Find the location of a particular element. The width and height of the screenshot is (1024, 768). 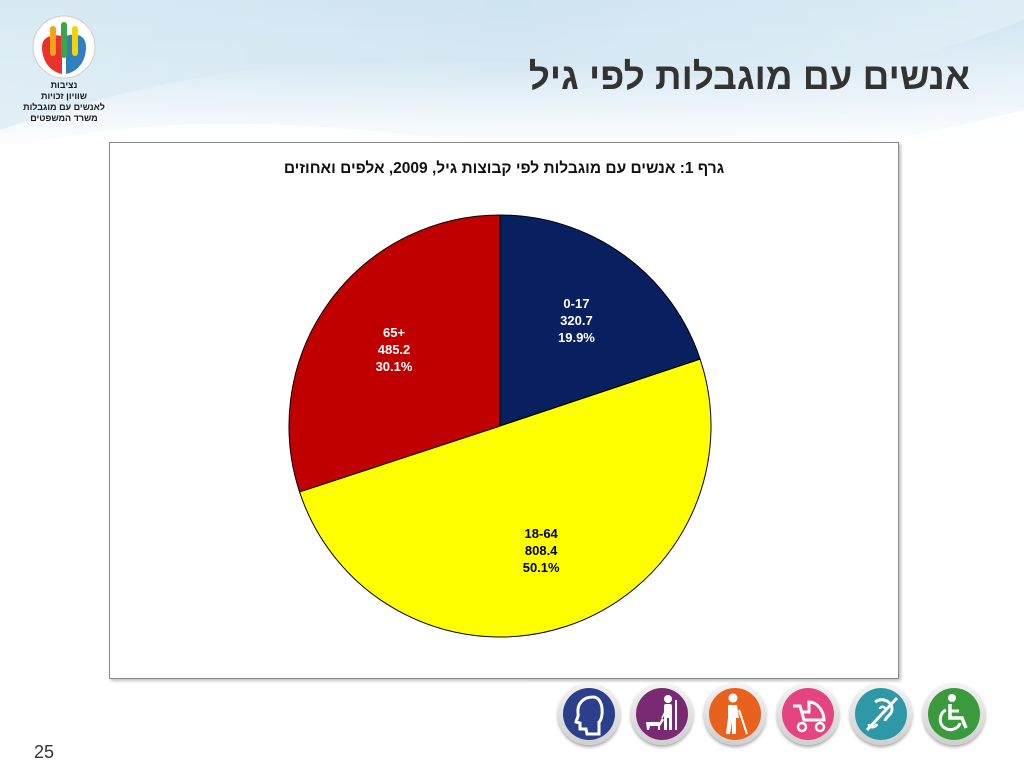

slice-percent-text: 50.1% is located at coordinates (541, 568).